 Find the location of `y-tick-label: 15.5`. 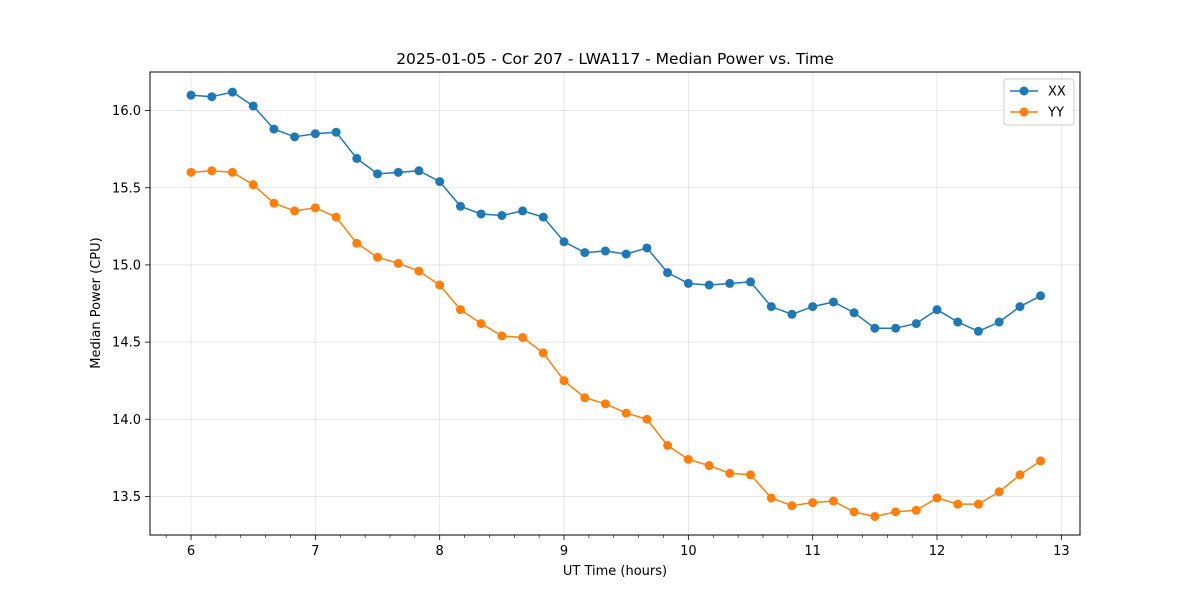

y-tick-label: 15.5 is located at coordinates (126, 188).